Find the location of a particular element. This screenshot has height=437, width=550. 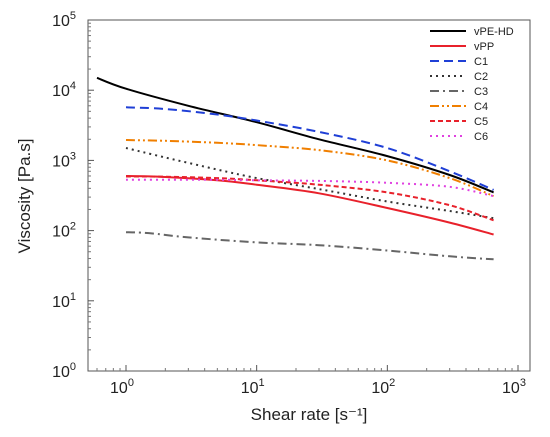

y-tick-exponent: 2 is located at coordinates (73, 227).